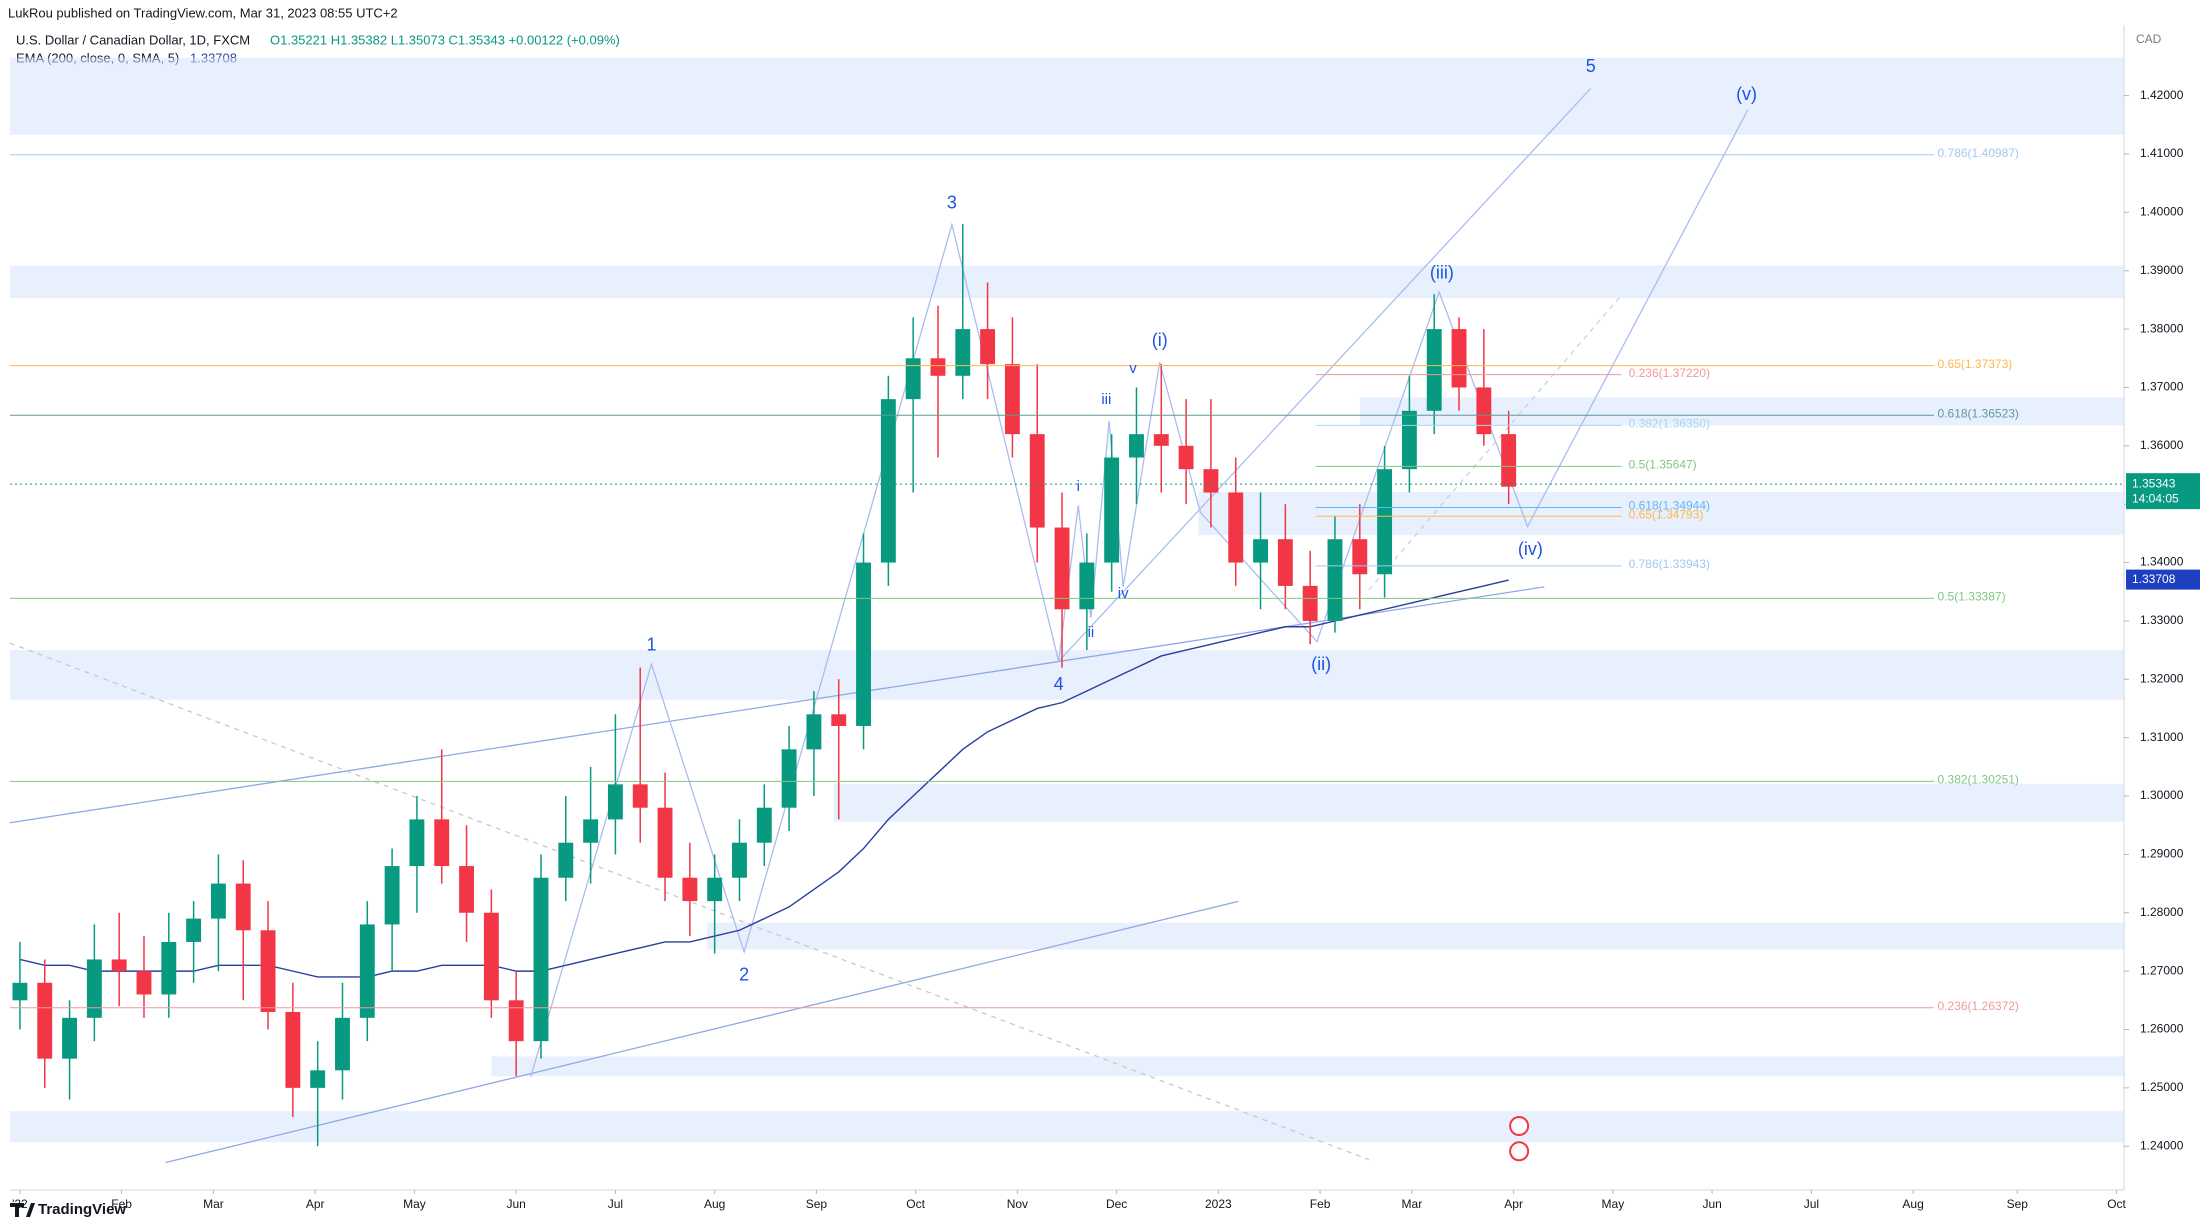 The width and height of the screenshot is (2202, 1227). What do you see at coordinates (1912, 1204) in the screenshot?
I see `x-tick-label: Aug` at bounding box center [1912, 1204].